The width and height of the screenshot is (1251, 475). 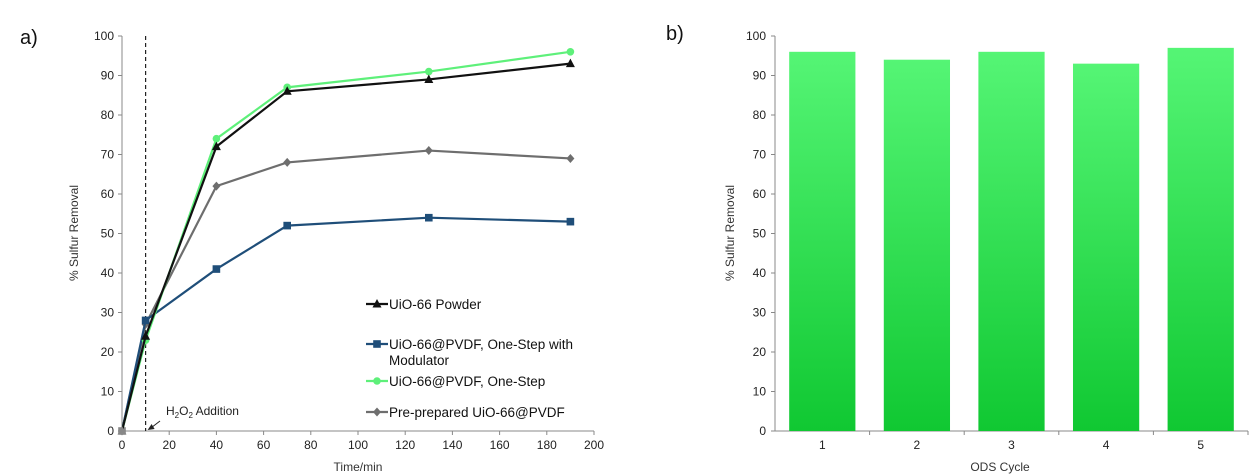 I want to click on legend-entry: UiO-66 Powder, so click(x=435, y=304).